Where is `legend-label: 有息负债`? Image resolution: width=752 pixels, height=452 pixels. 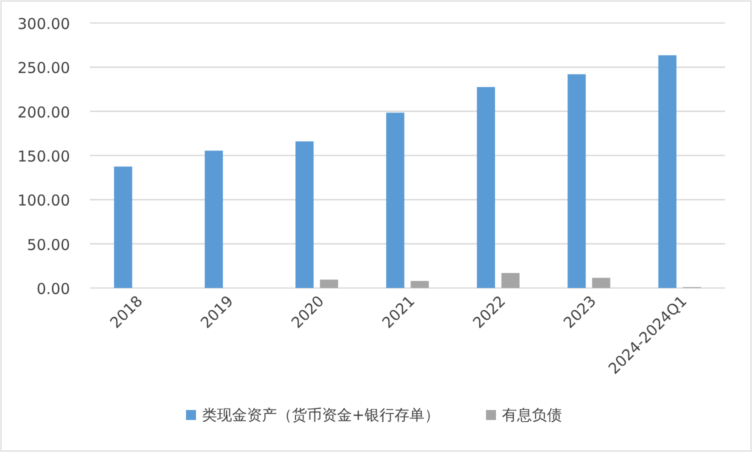 legend-label: 有息负债 is located at coordinates (532, 415).